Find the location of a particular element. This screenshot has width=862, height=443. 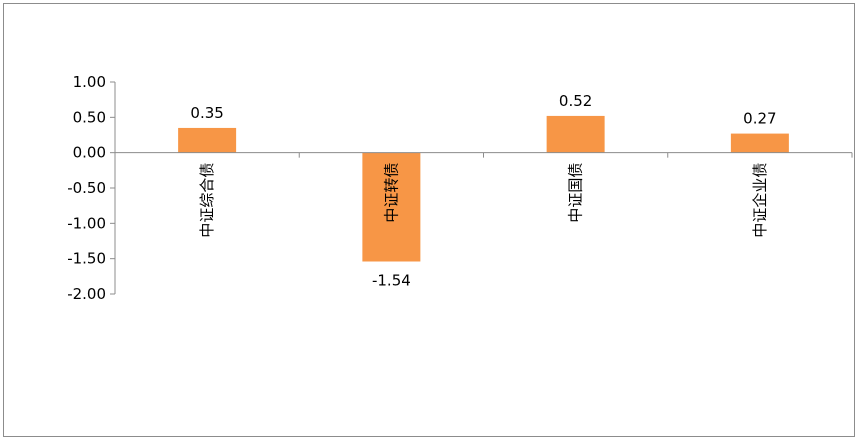

y-tick-label: 0.00 is located at coordinates (89, 153).